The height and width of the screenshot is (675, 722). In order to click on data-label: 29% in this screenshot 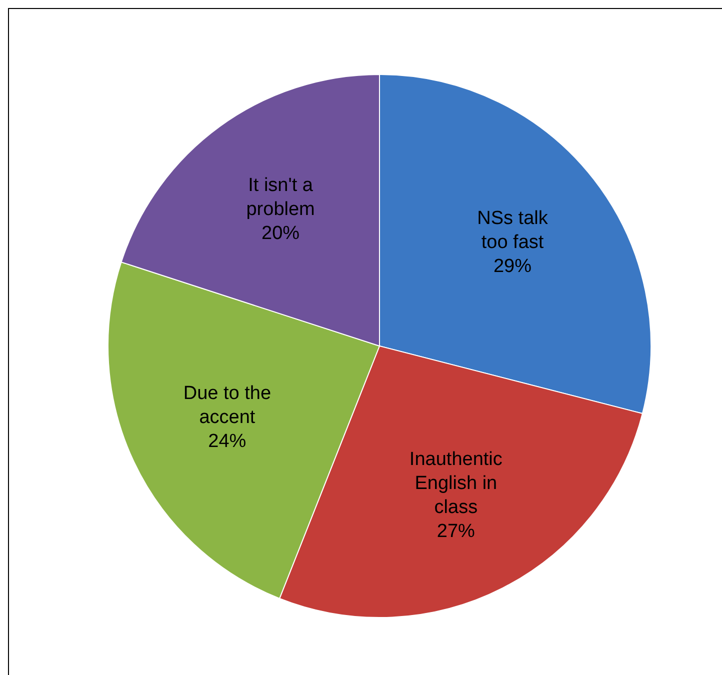, I will do `click(512, 267)`.